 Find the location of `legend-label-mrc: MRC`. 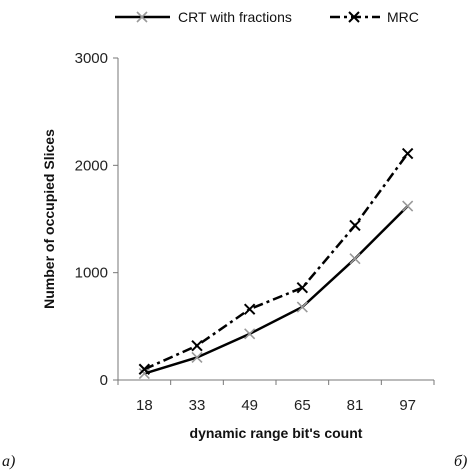

legend-label-mrc: MRC is located at coordinates (403, 17).